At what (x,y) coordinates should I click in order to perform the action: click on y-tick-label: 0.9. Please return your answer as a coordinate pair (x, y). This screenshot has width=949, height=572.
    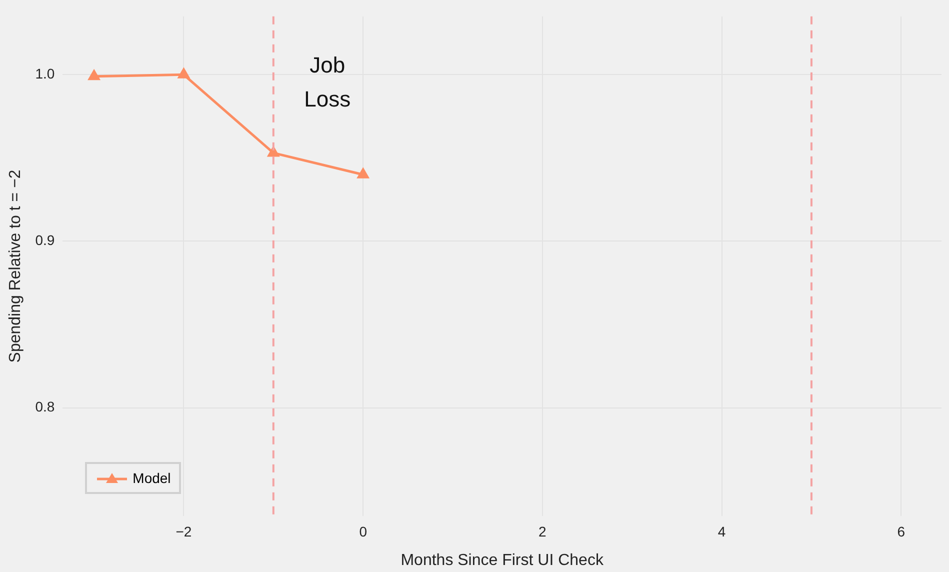
    Looking at the image, I should click on (45, 240).